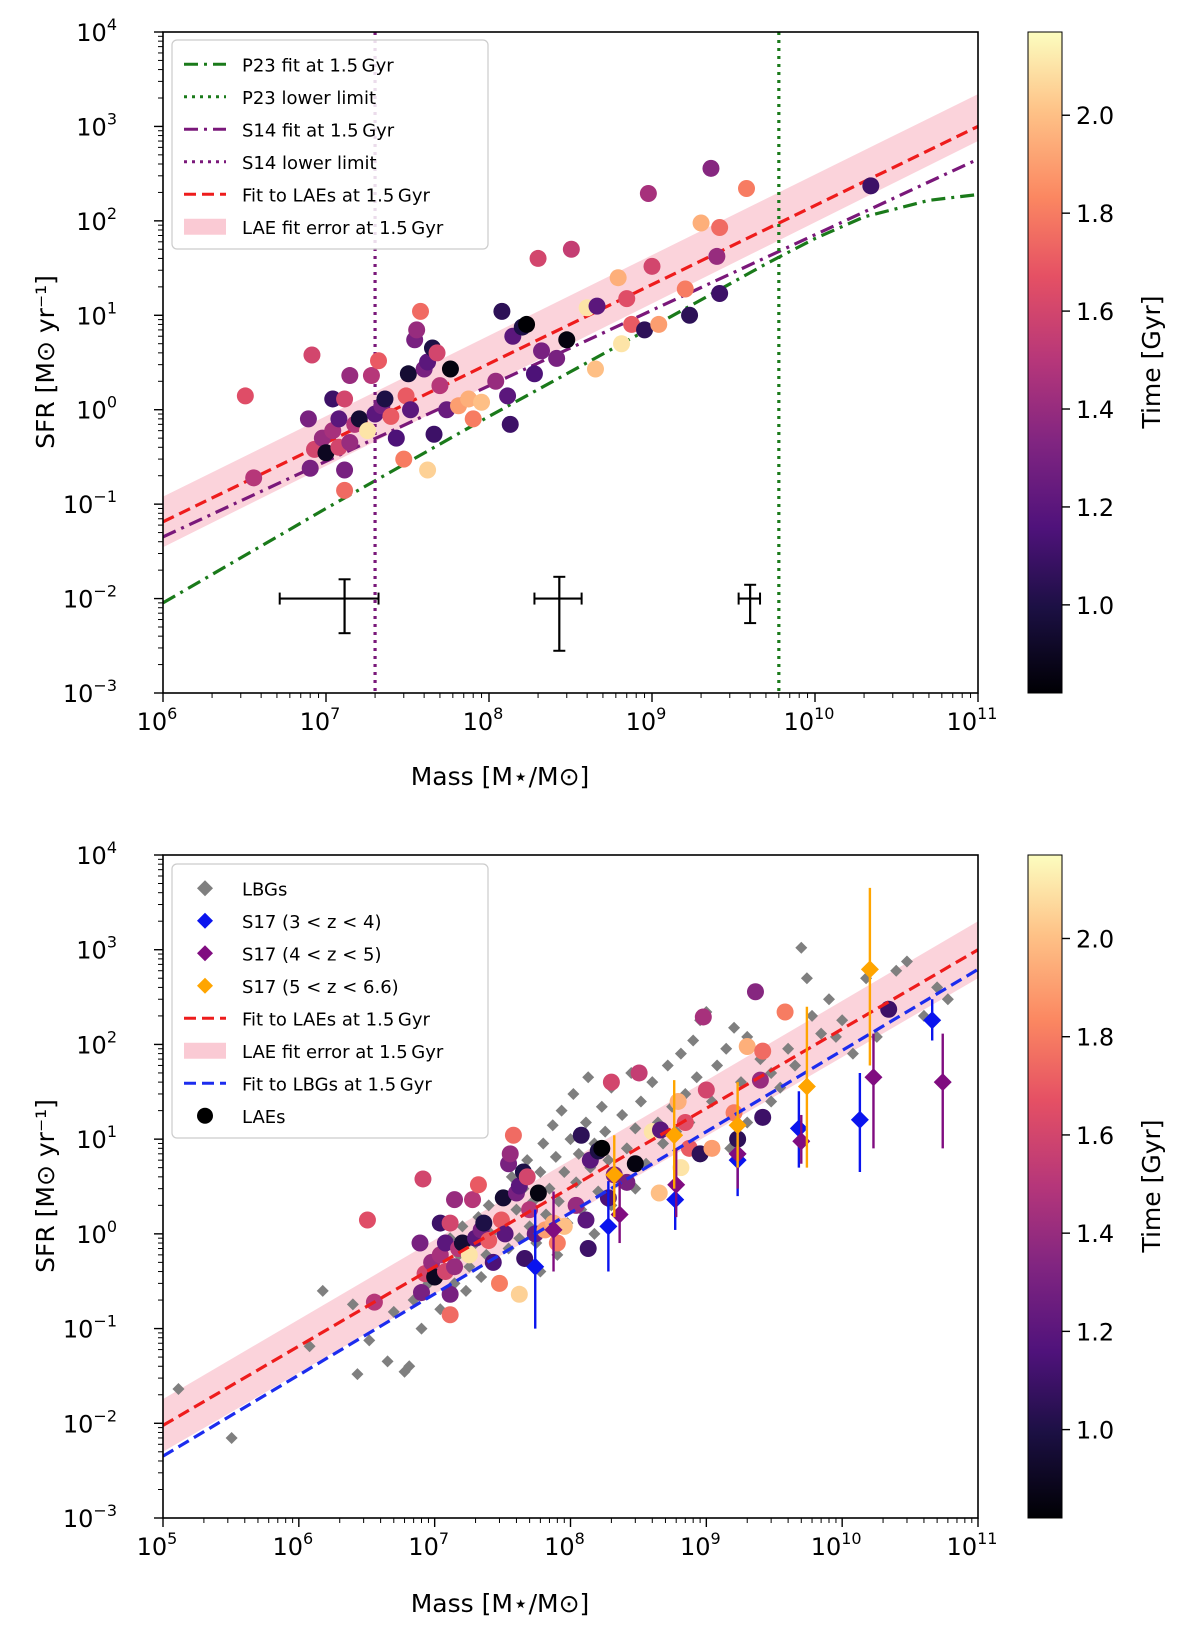  Describe the element at coordinates (343, 1052) in the screenshot. I see `bottom-legend-label: LAE fit error at 1.5 Gyr` at that location.